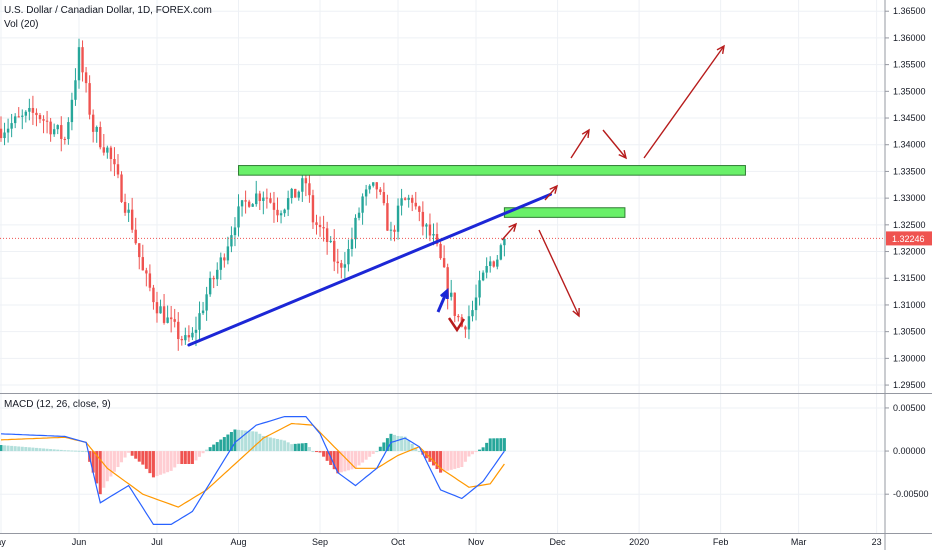 The image size is (932, 550). Describe the element at coordinates (79, 542) in the screenshot. I see `time-axis-label: Jun` at that location.